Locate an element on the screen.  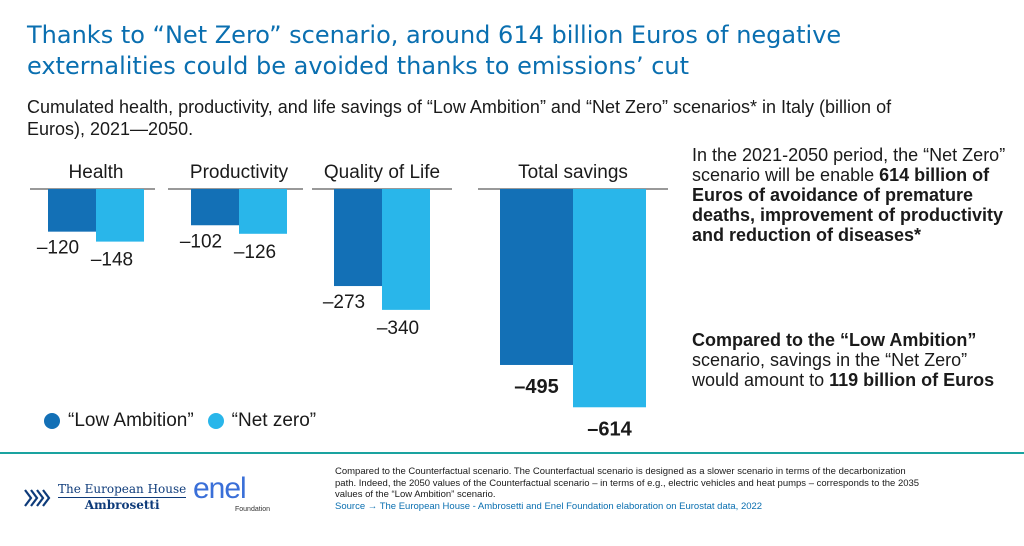
enel-logo-word: enel is located at coordinates (220, 488).